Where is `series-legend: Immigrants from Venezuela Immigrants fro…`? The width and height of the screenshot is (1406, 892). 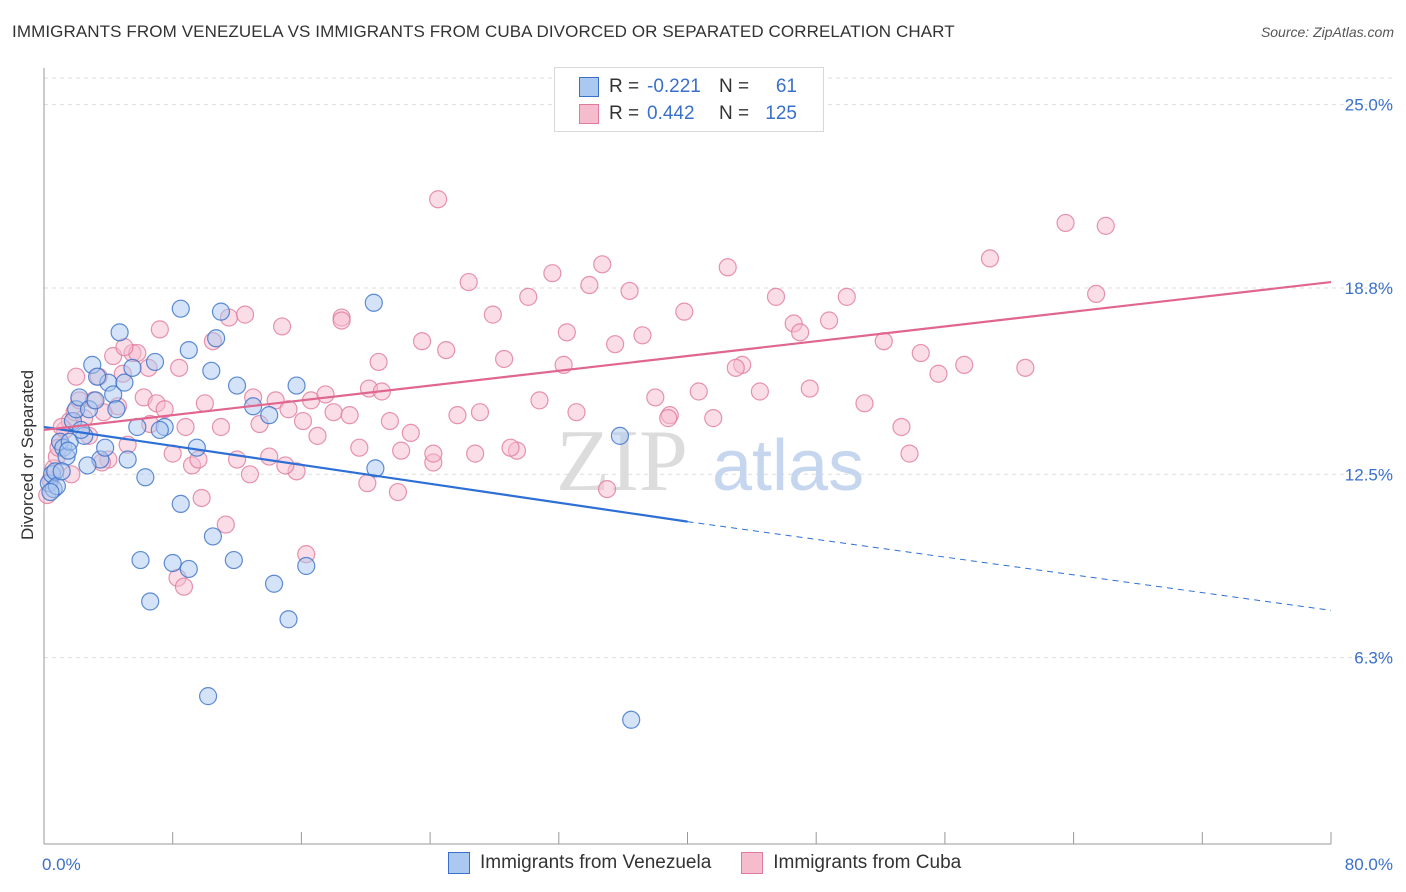
series-legend: Immigrants from Venezuela Immigrants fro… is located at coordinates (719, 863).